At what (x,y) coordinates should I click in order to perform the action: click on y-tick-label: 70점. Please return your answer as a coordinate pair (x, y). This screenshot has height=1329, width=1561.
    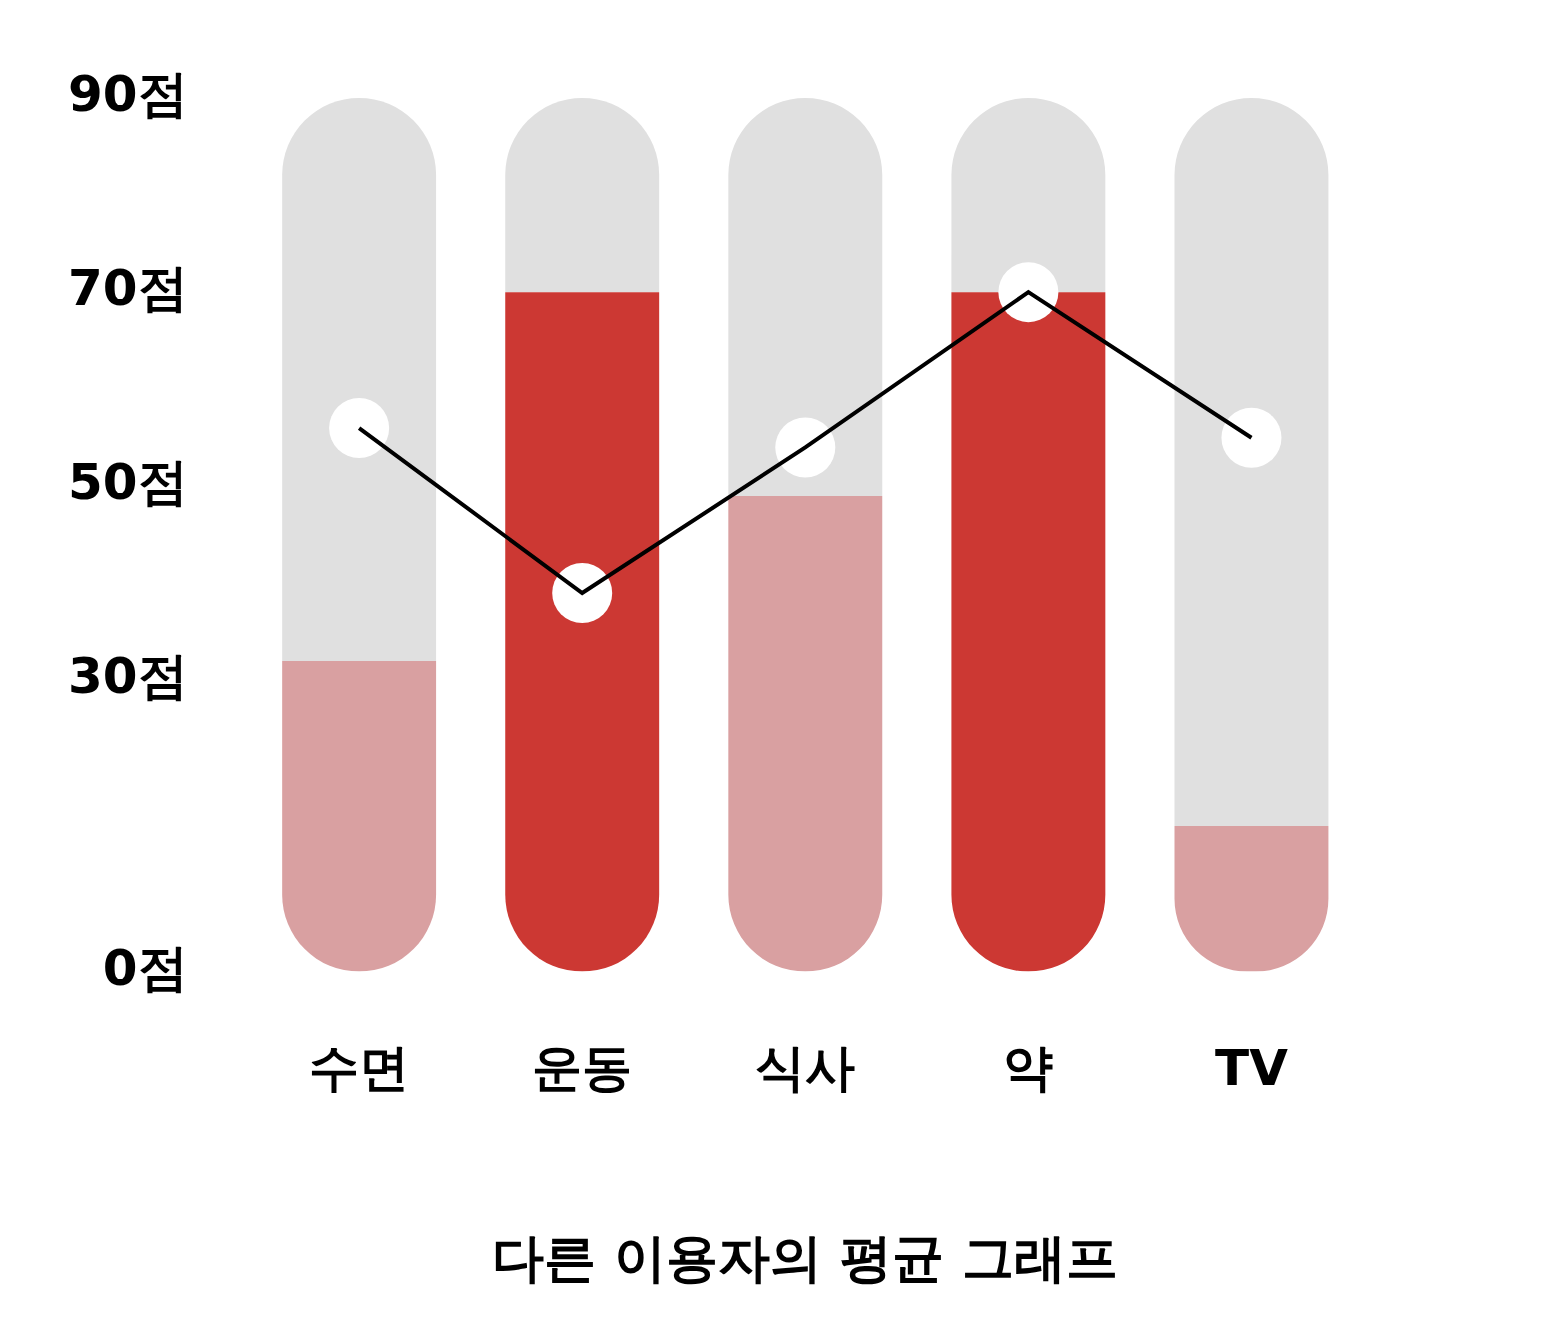
    Looking at the image, I should click on (127, 288).